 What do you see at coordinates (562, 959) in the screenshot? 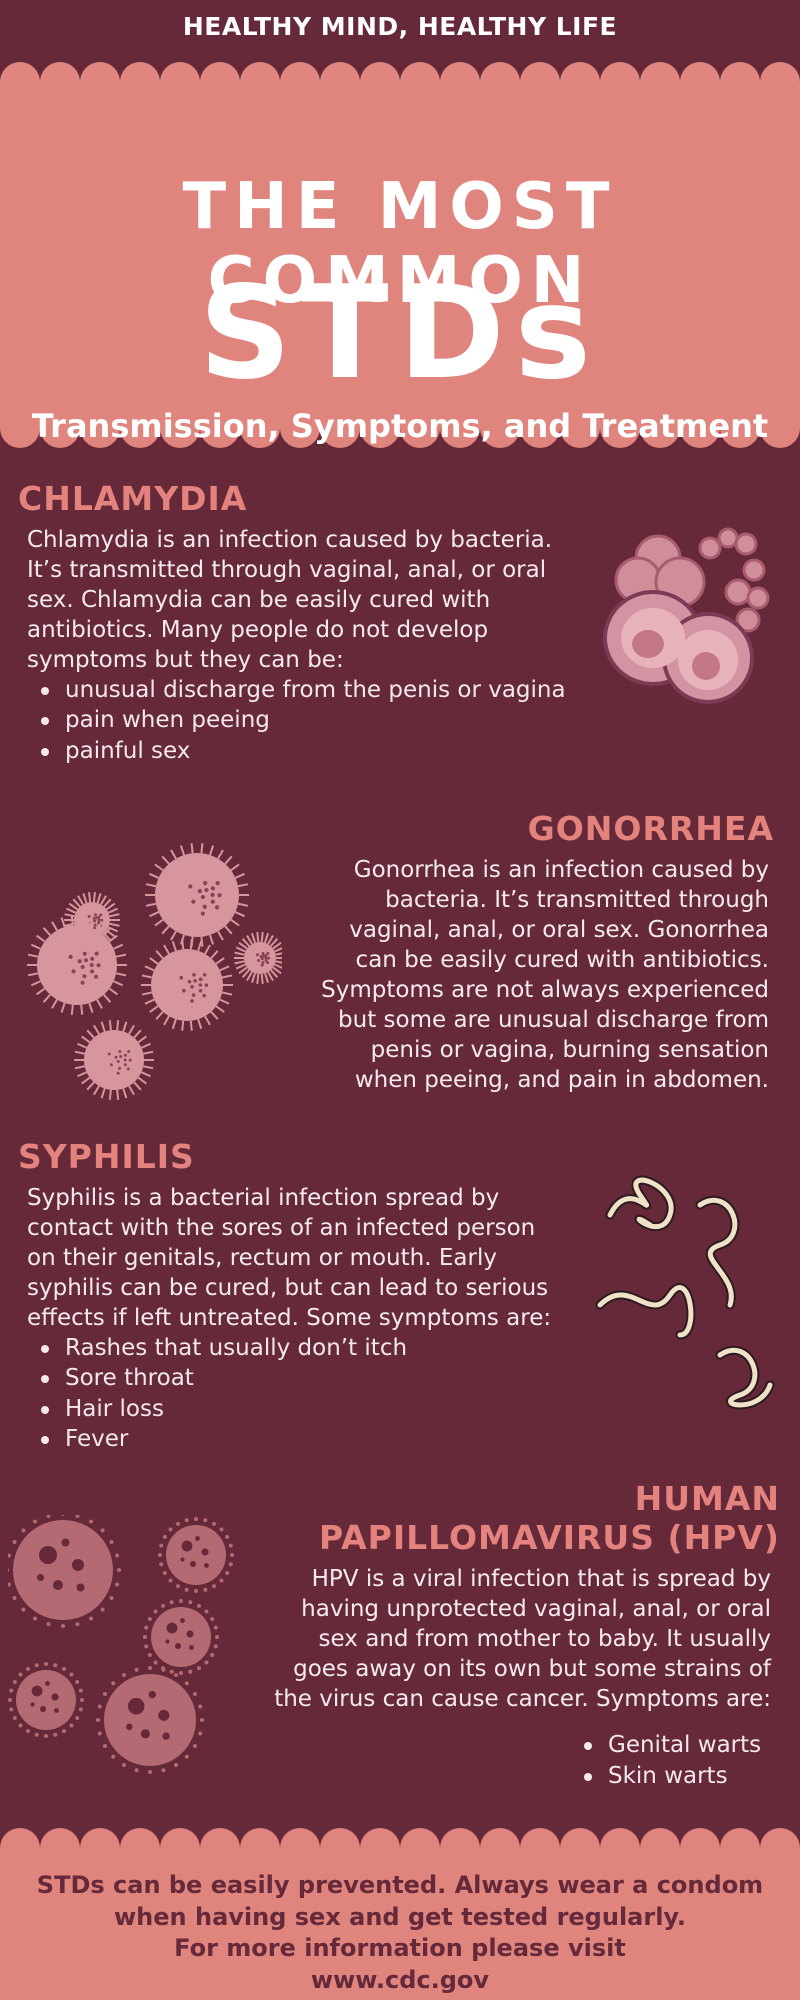
I see `gonorrhea-line: can be easily cured with antibiotics.` at bounding box center [562, 959].